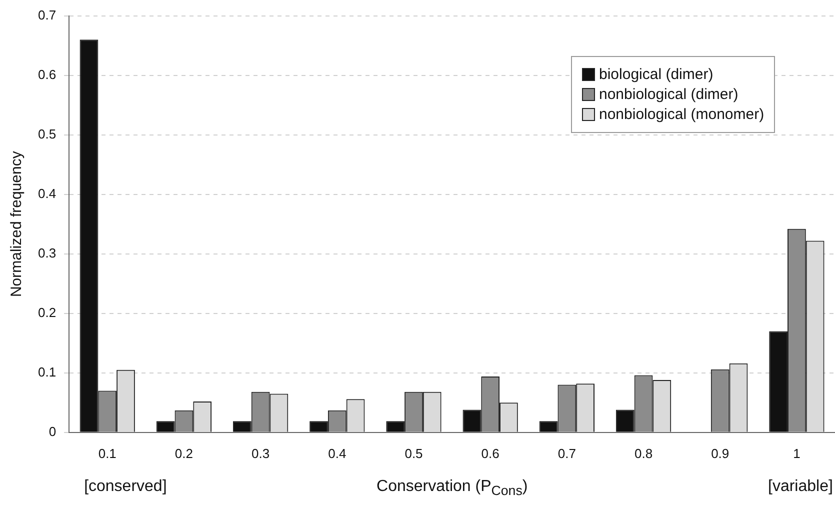  What do you see at coordinates (183, 453) in the screenshot?
I see `x-tick-label: 0.2` at bounding box center [183, 453].